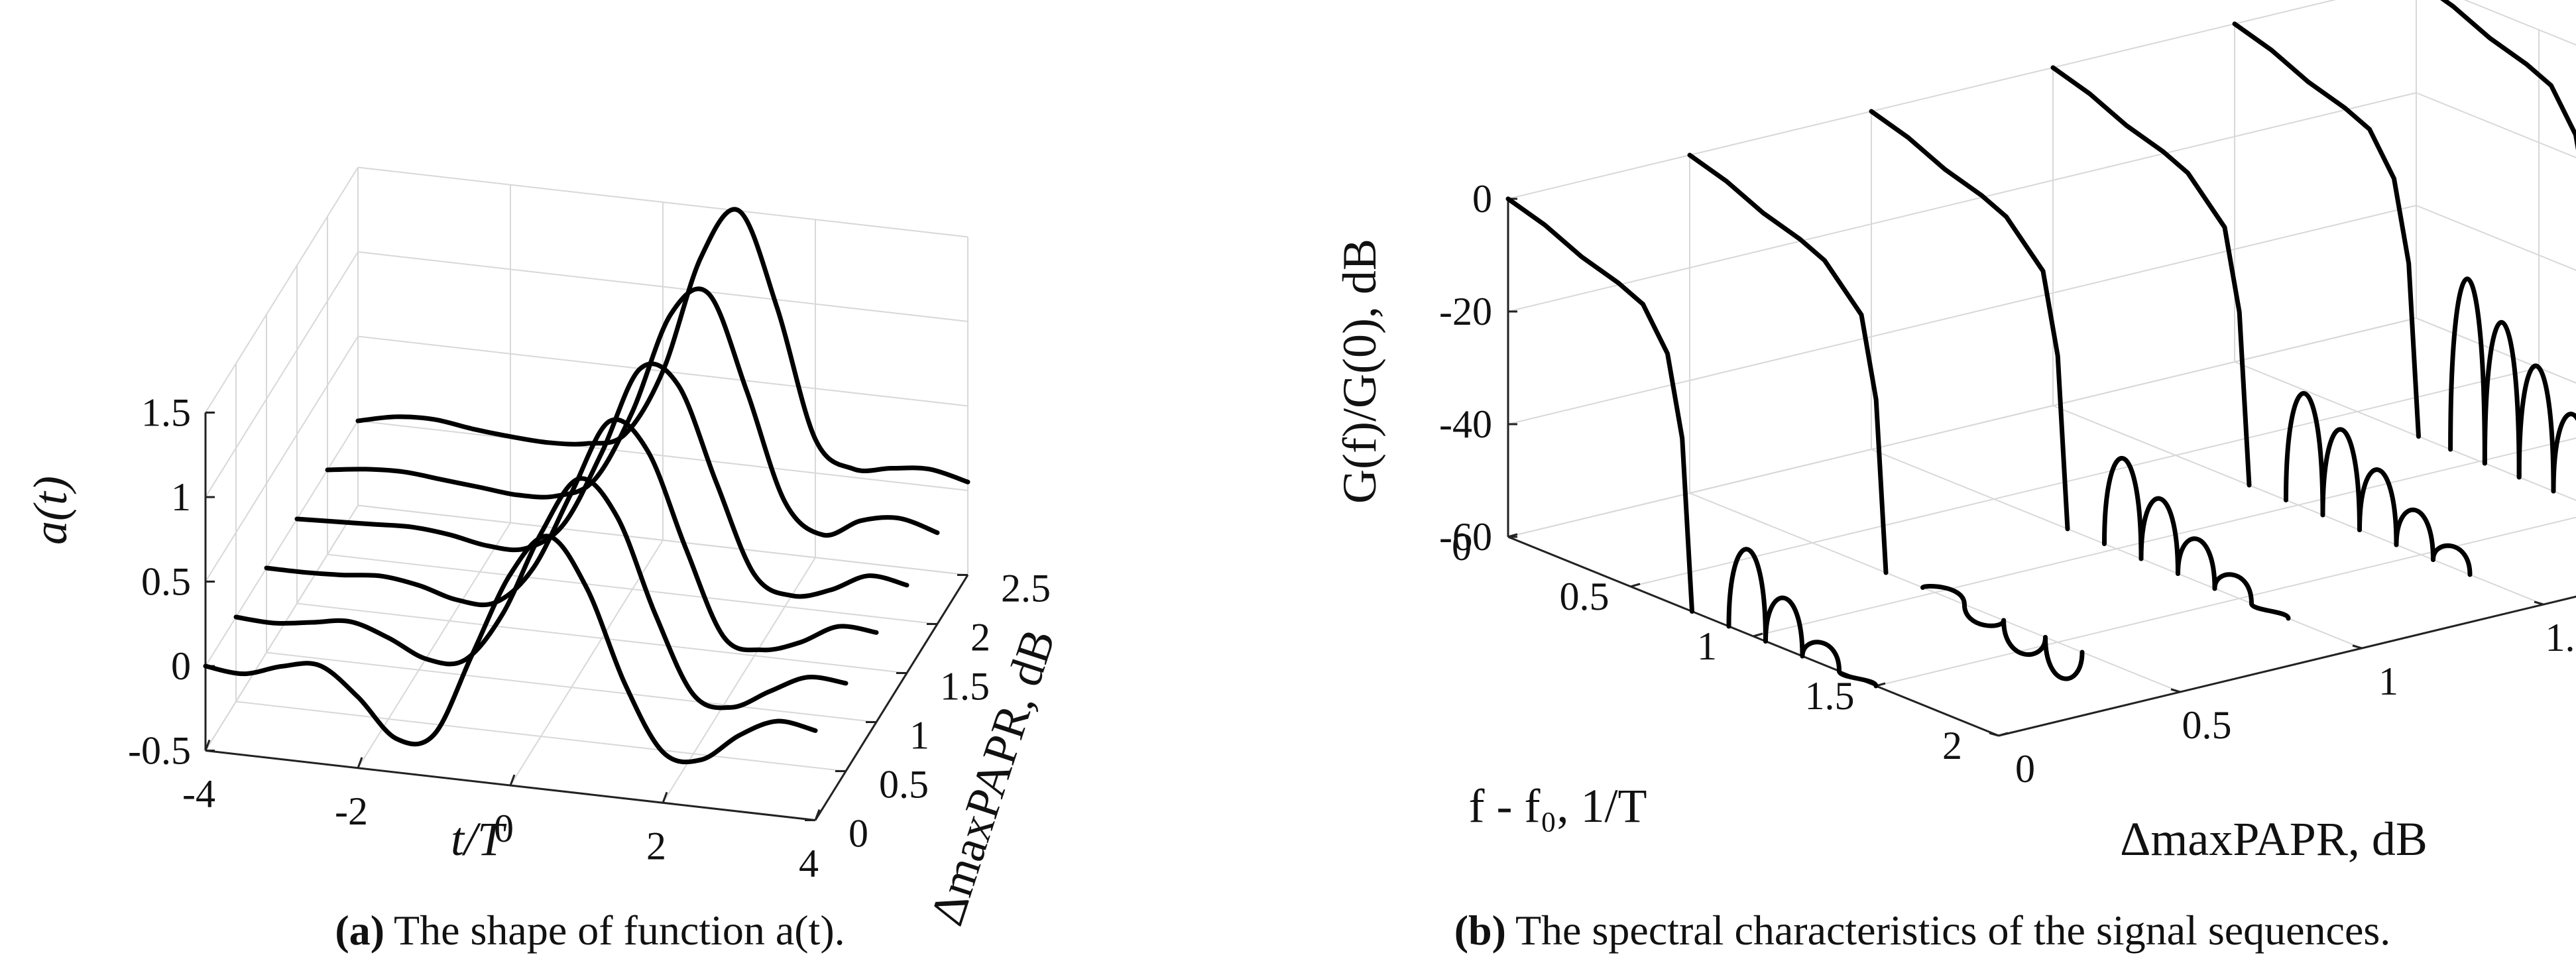  Describe the element at coordinates (1465, 311) in the screenshot. I see `z-tick-label: -20` at that location.